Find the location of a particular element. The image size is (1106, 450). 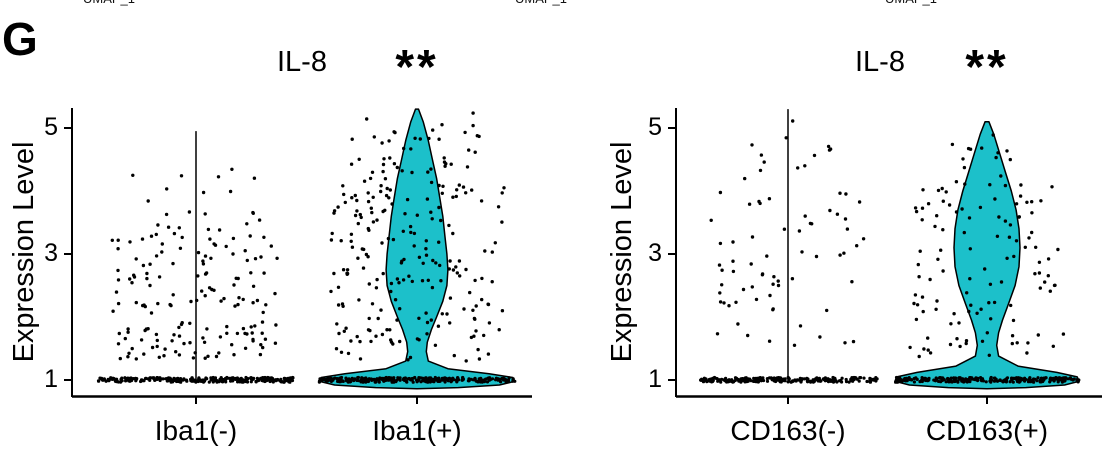

left-chart-ytick-1: 1 is located at coordinates (51, 379).